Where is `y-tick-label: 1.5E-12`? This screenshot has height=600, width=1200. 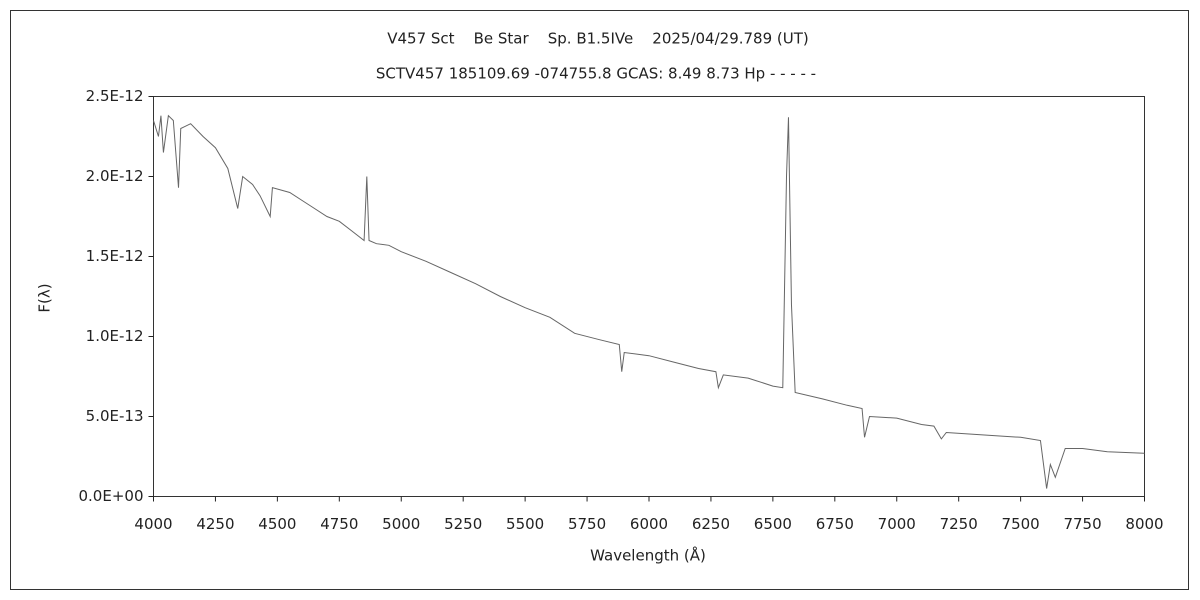
y-tick-label: 1.5E-12 is located at coordinates (115, 256).